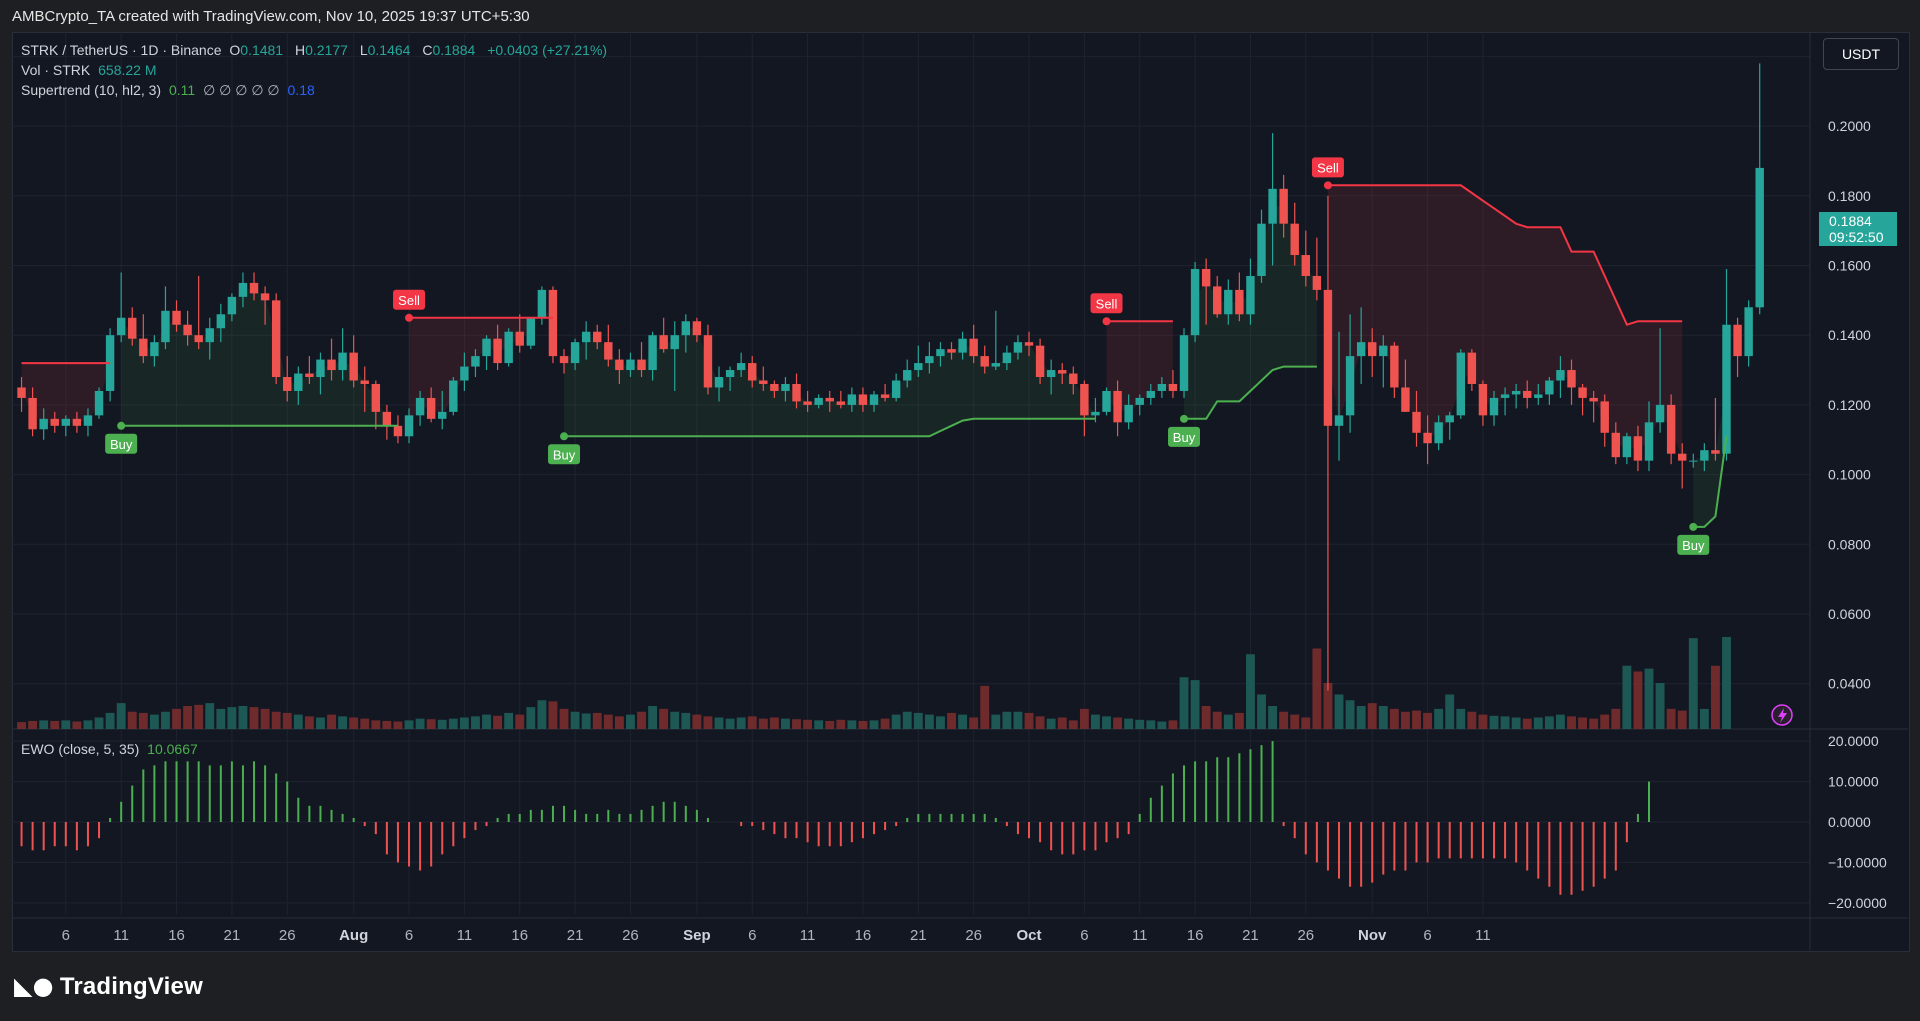 The image size is (1920, 1021). I want to click on price-axis-label: 0.1000, so click(1849, 475).